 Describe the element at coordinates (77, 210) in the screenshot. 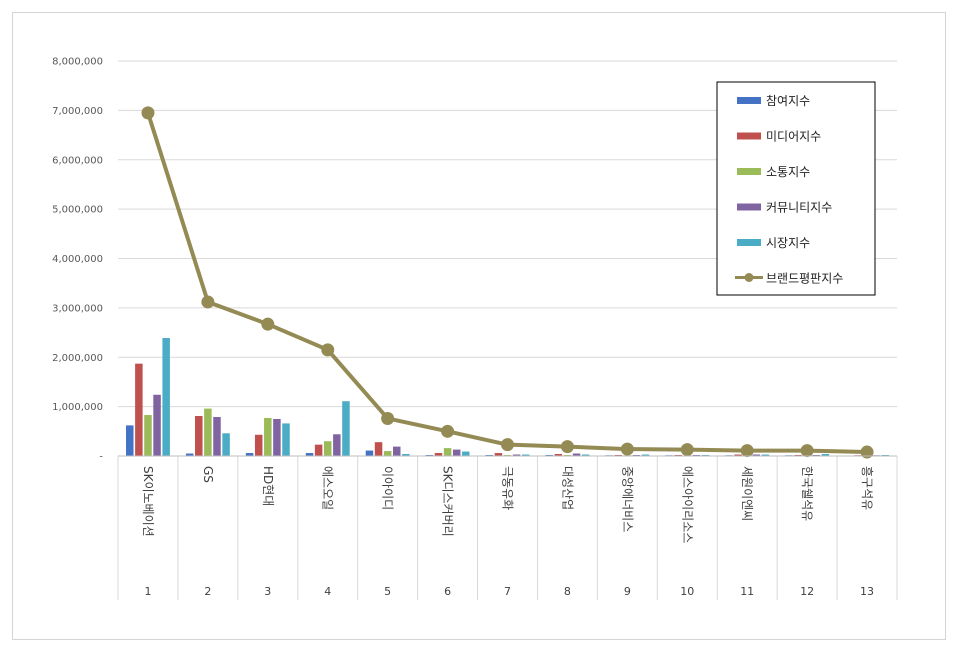

I see `y-tick-label: 5,000,000` at that location.